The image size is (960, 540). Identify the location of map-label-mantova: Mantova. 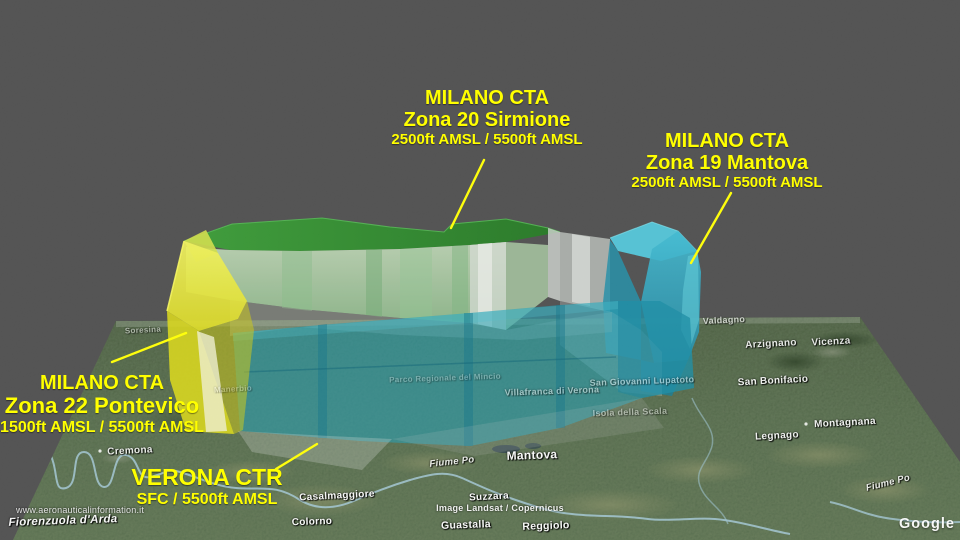
(532, 455).